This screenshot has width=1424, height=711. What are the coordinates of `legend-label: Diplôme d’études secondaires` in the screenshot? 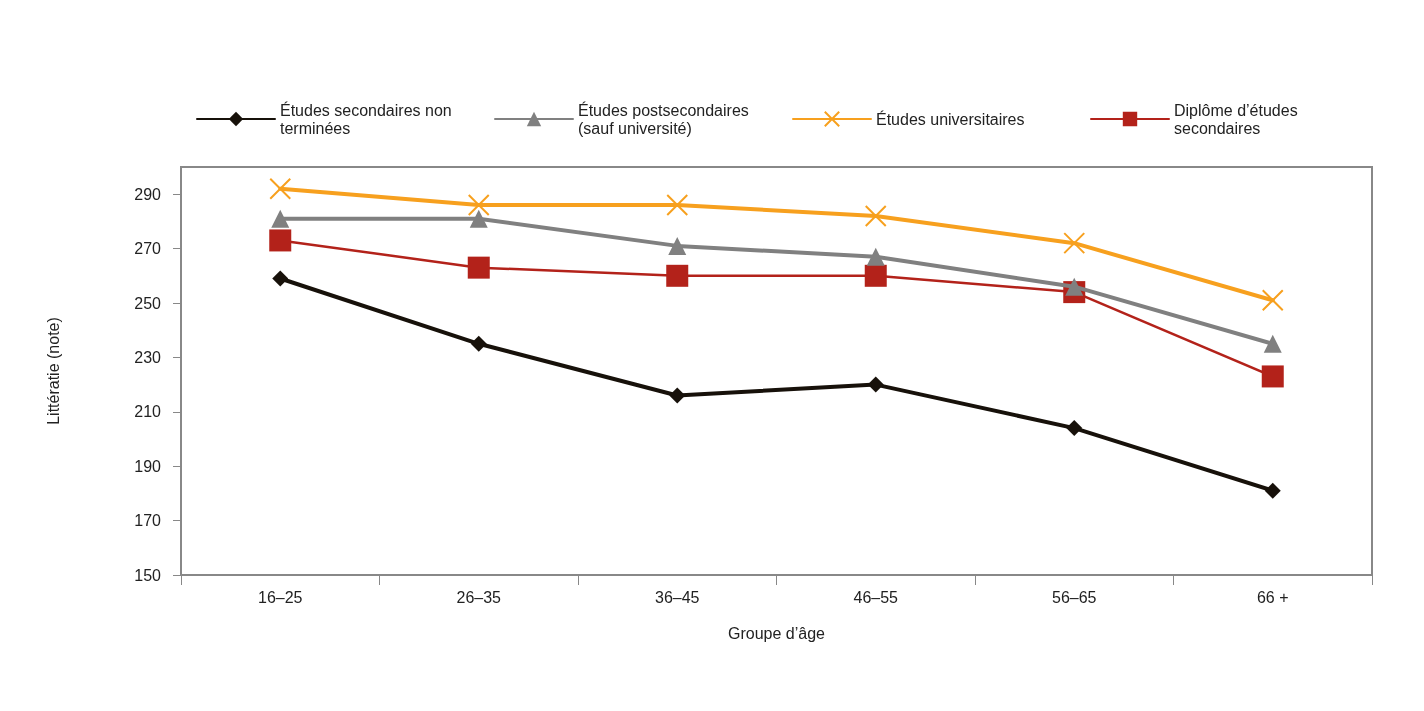 It's located at (1238, 119).